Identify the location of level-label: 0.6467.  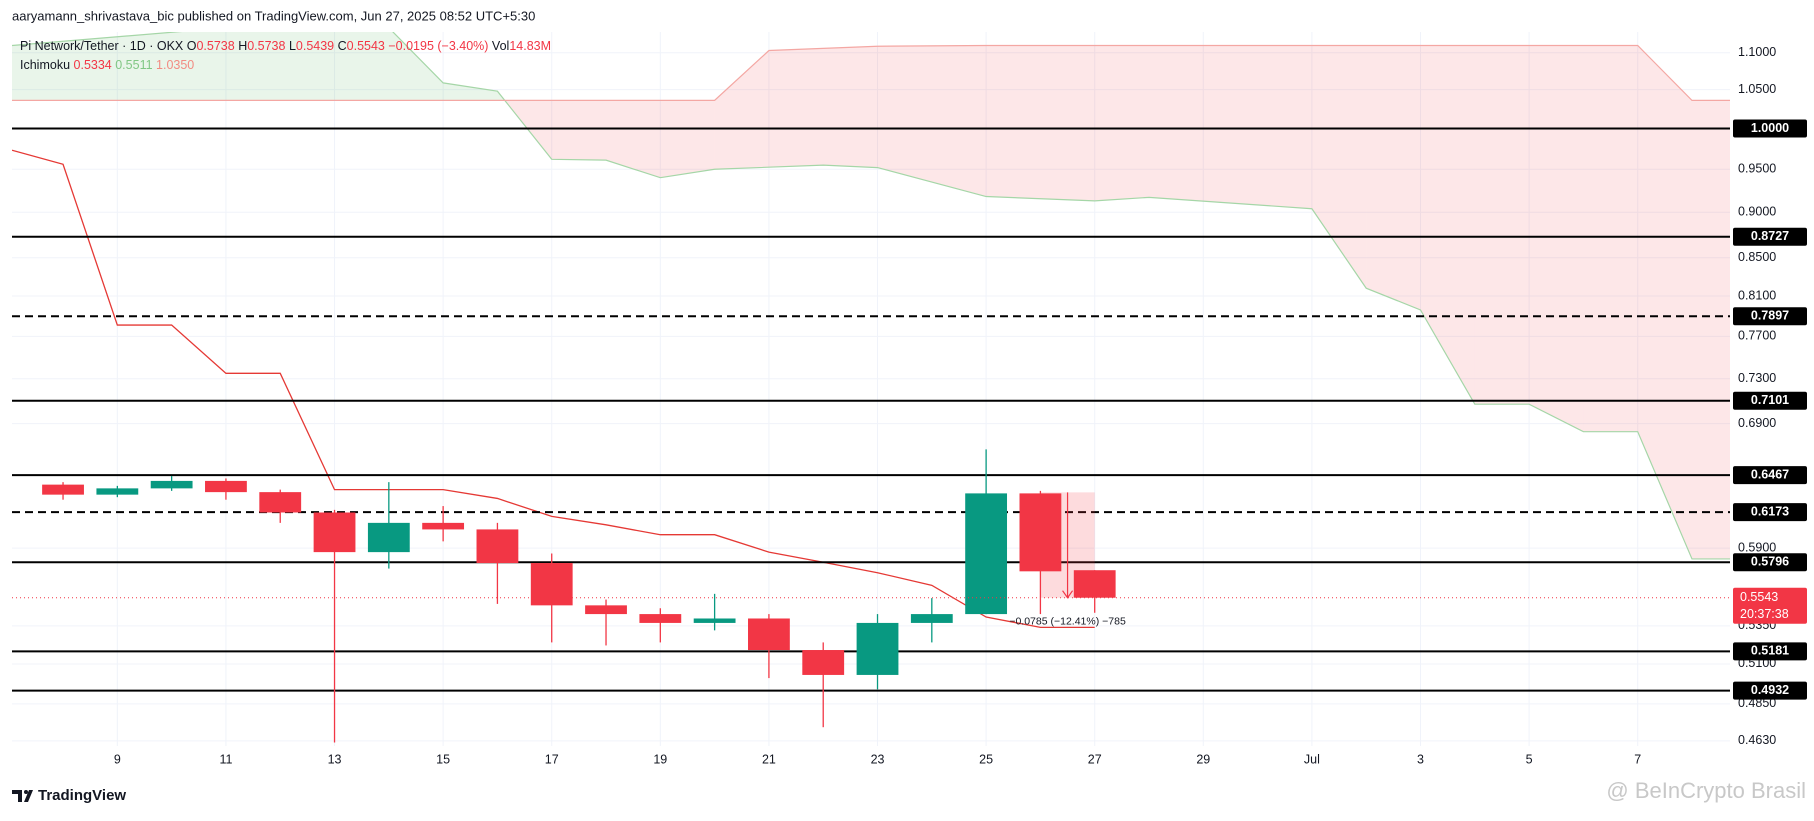
(1770, 474).